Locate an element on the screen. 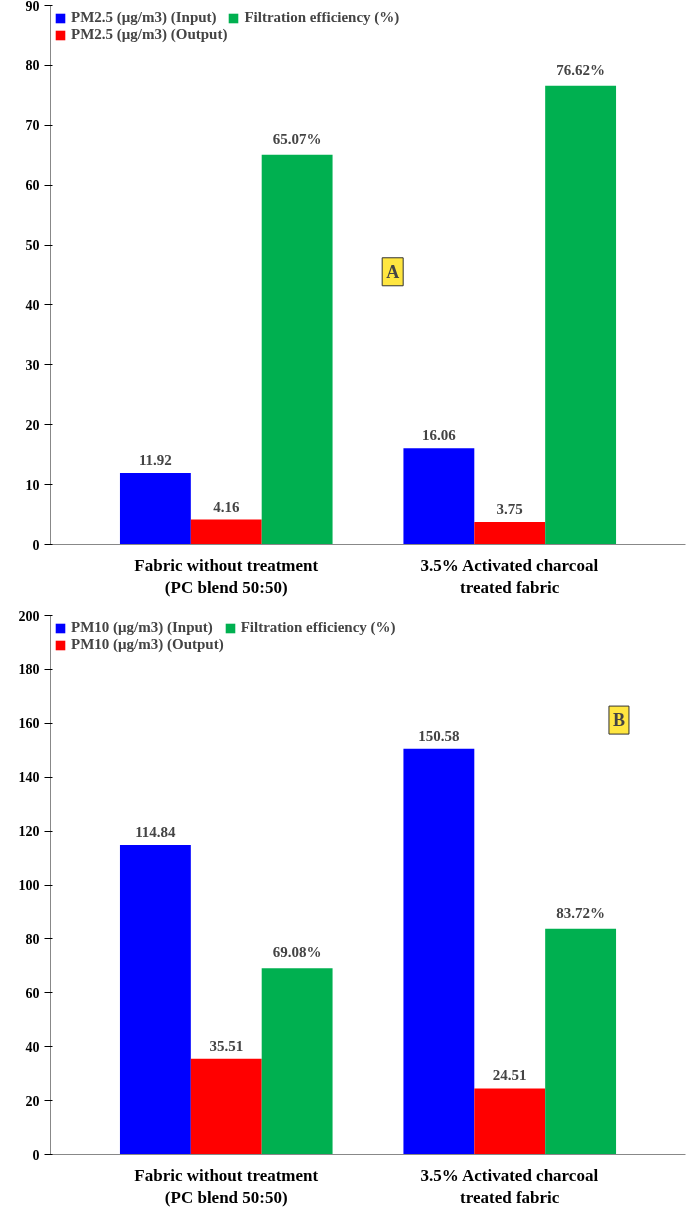 This screenshot has height=1216, width=700. legend-label: PM10 (μg/m3) (Input) is located at coordinates (142, 627).